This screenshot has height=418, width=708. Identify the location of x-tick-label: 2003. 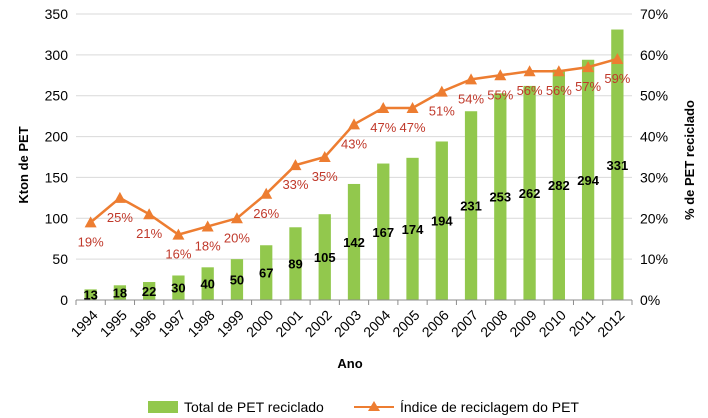
(347, 323).